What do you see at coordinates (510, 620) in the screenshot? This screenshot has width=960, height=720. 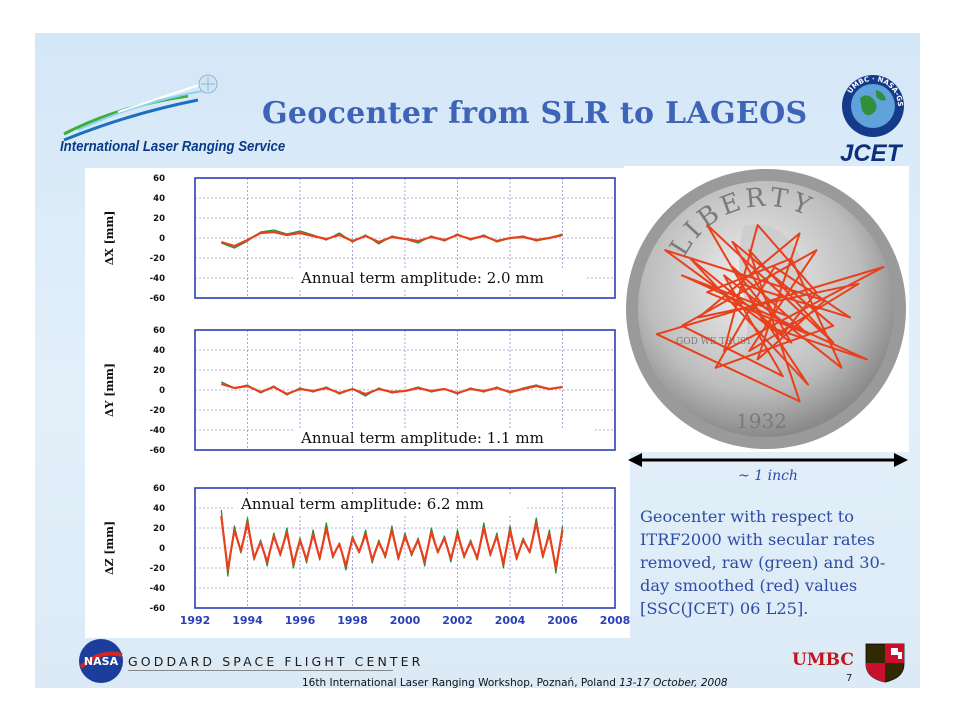 I see `x-tick-label: 2004` at bounding box center [510, 620].